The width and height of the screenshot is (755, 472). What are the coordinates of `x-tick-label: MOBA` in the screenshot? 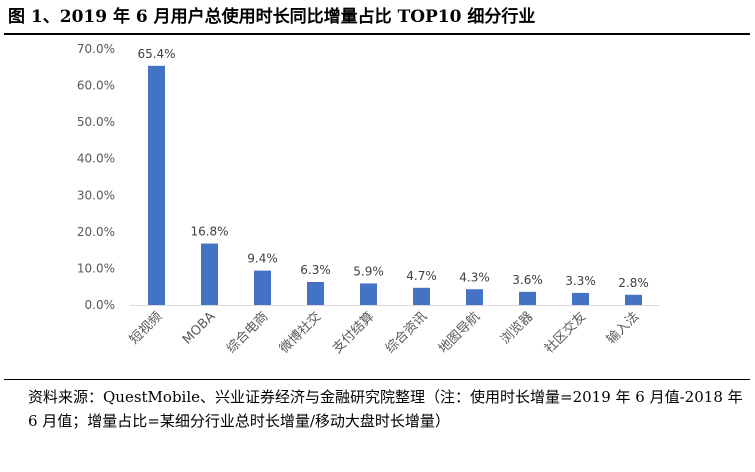 It's located at (199, 328).